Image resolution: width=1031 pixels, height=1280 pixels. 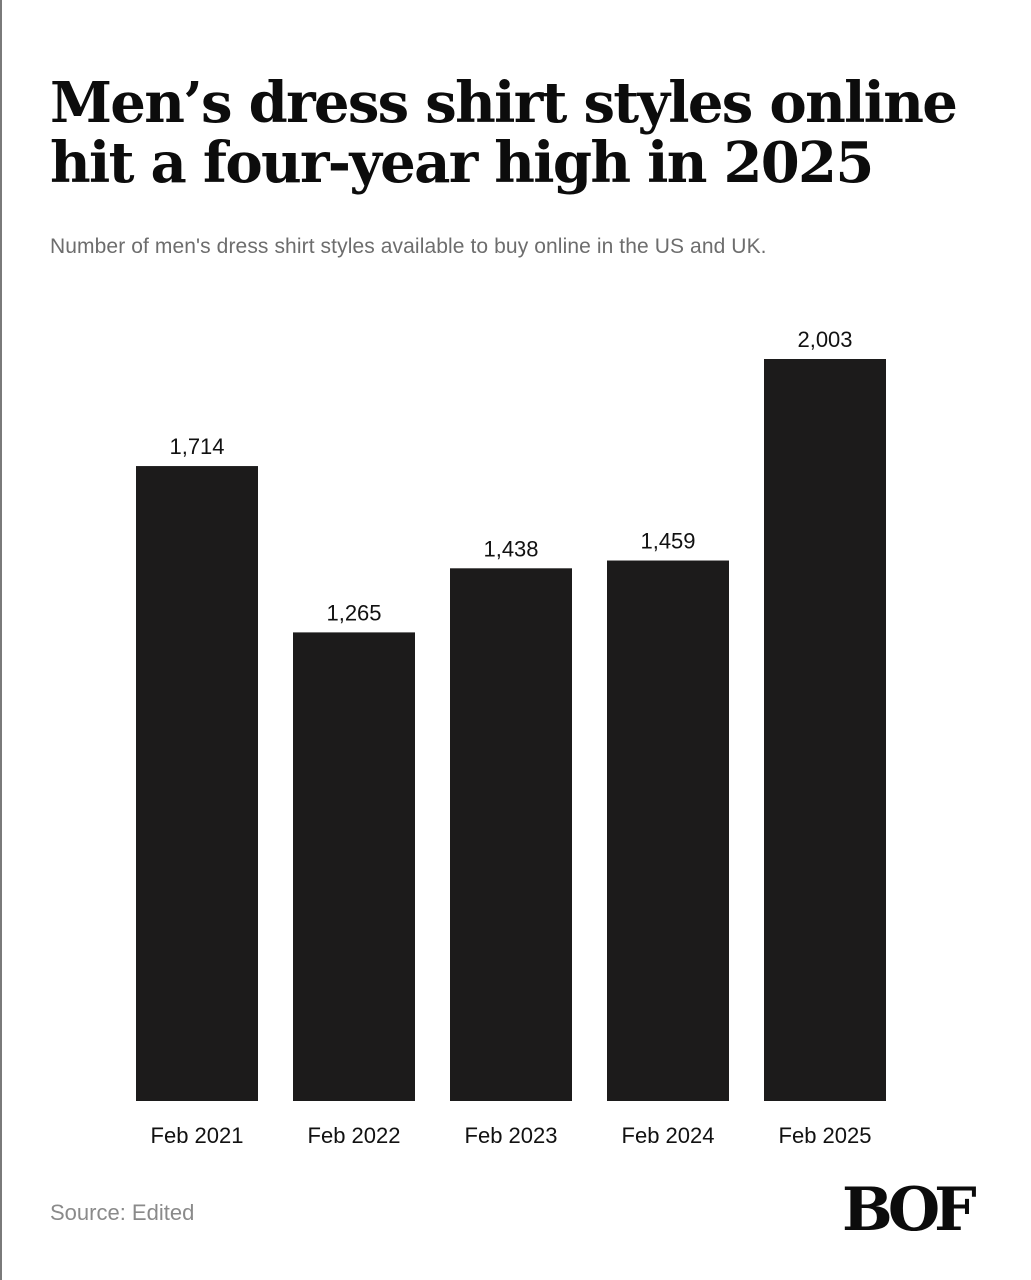 I want to click on svg-text: BOF, so click(x=909, y=1210).